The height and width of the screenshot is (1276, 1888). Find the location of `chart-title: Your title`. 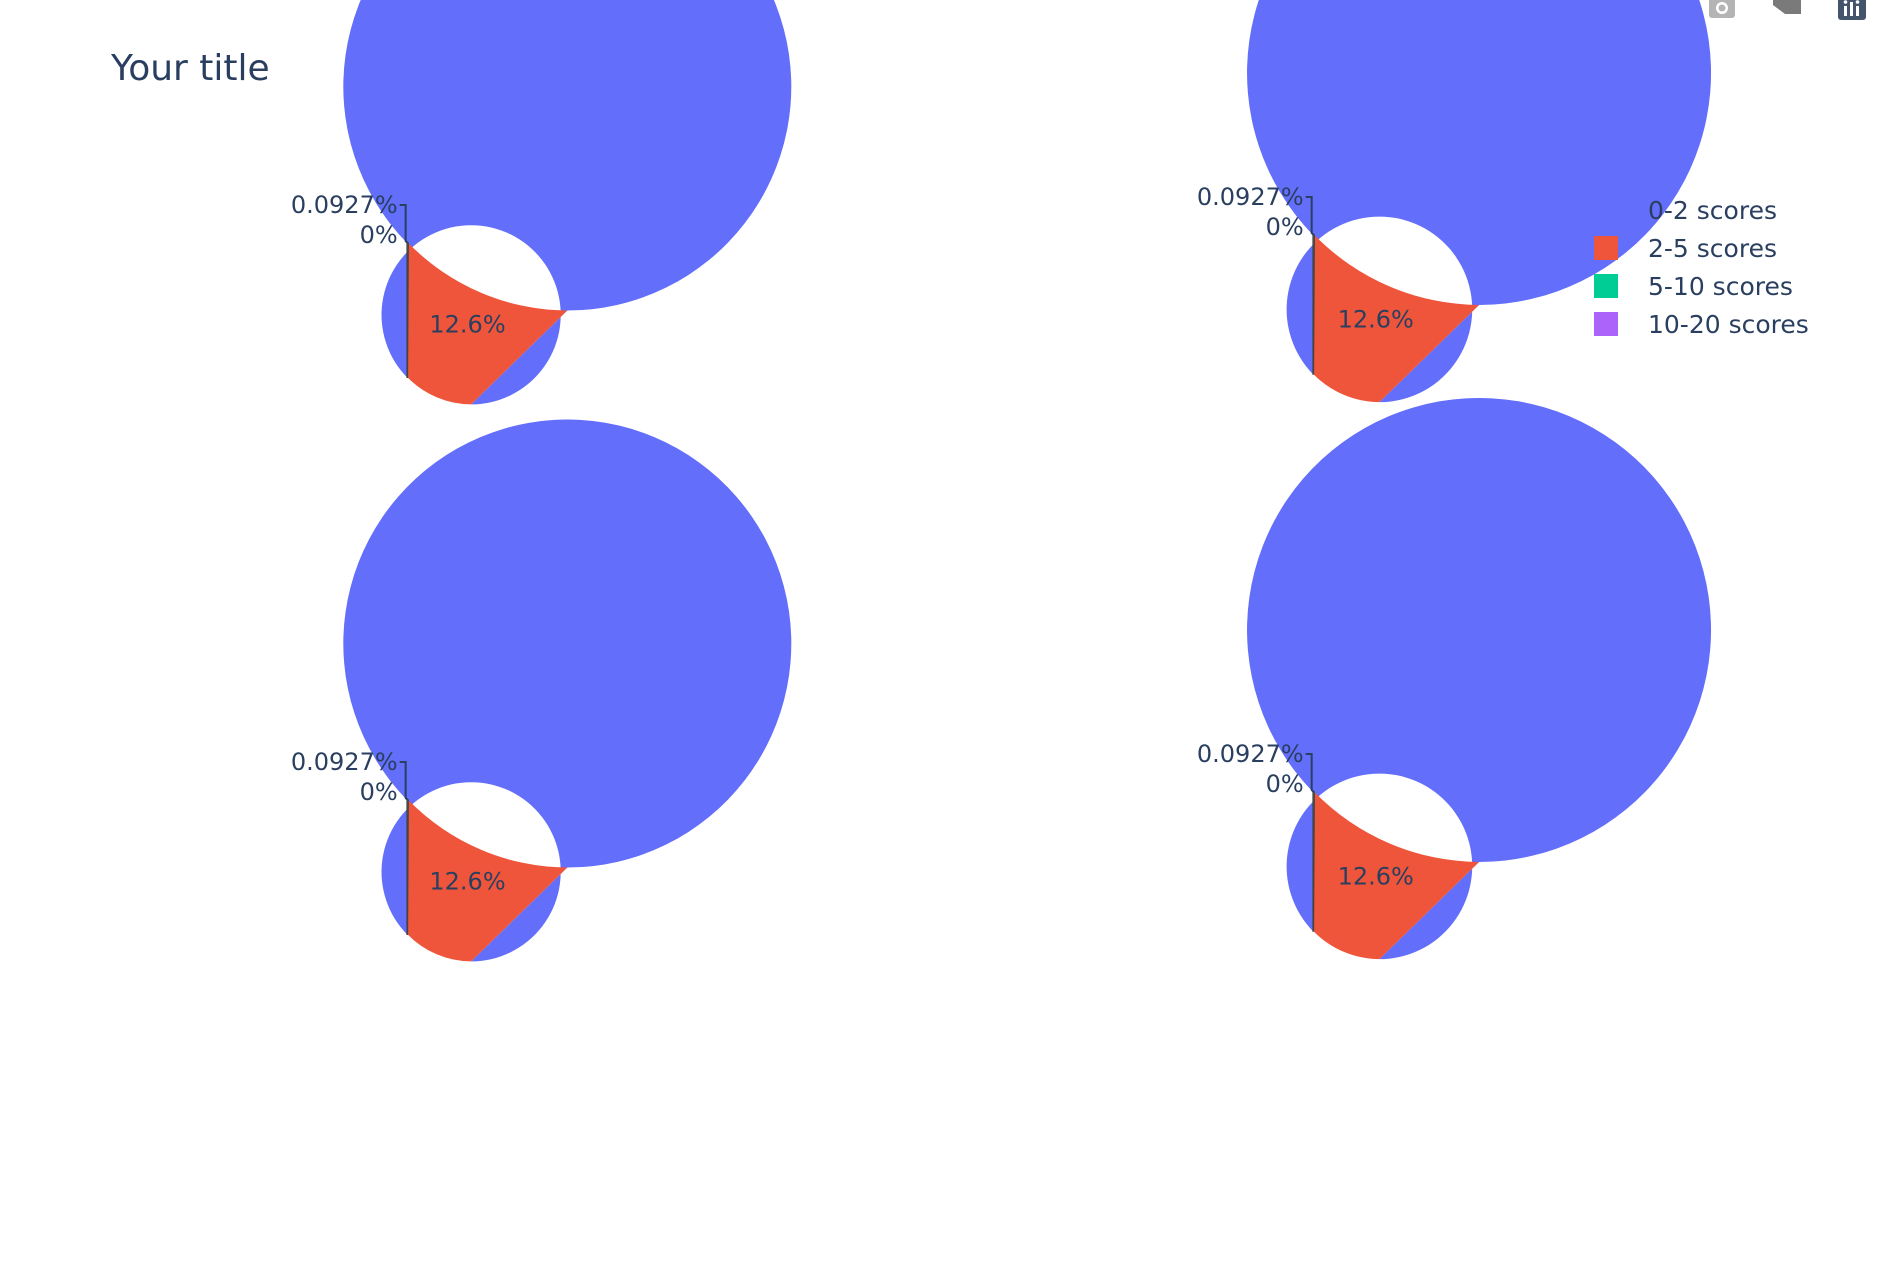

chart-title: Your title is located at coordinates (190, 68).